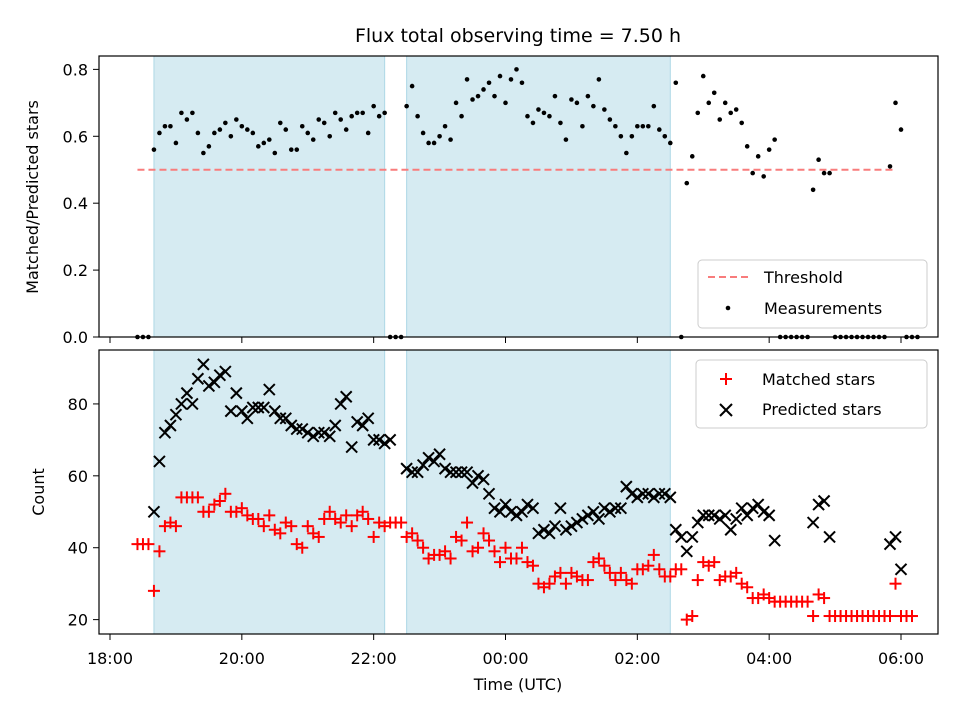 The width and height of the screenshot is (960, 720). What do you see at coordinates (726, 379) in the screenshot?
I see `matched-stars-legend-marker` at bounding box center [726, 379].